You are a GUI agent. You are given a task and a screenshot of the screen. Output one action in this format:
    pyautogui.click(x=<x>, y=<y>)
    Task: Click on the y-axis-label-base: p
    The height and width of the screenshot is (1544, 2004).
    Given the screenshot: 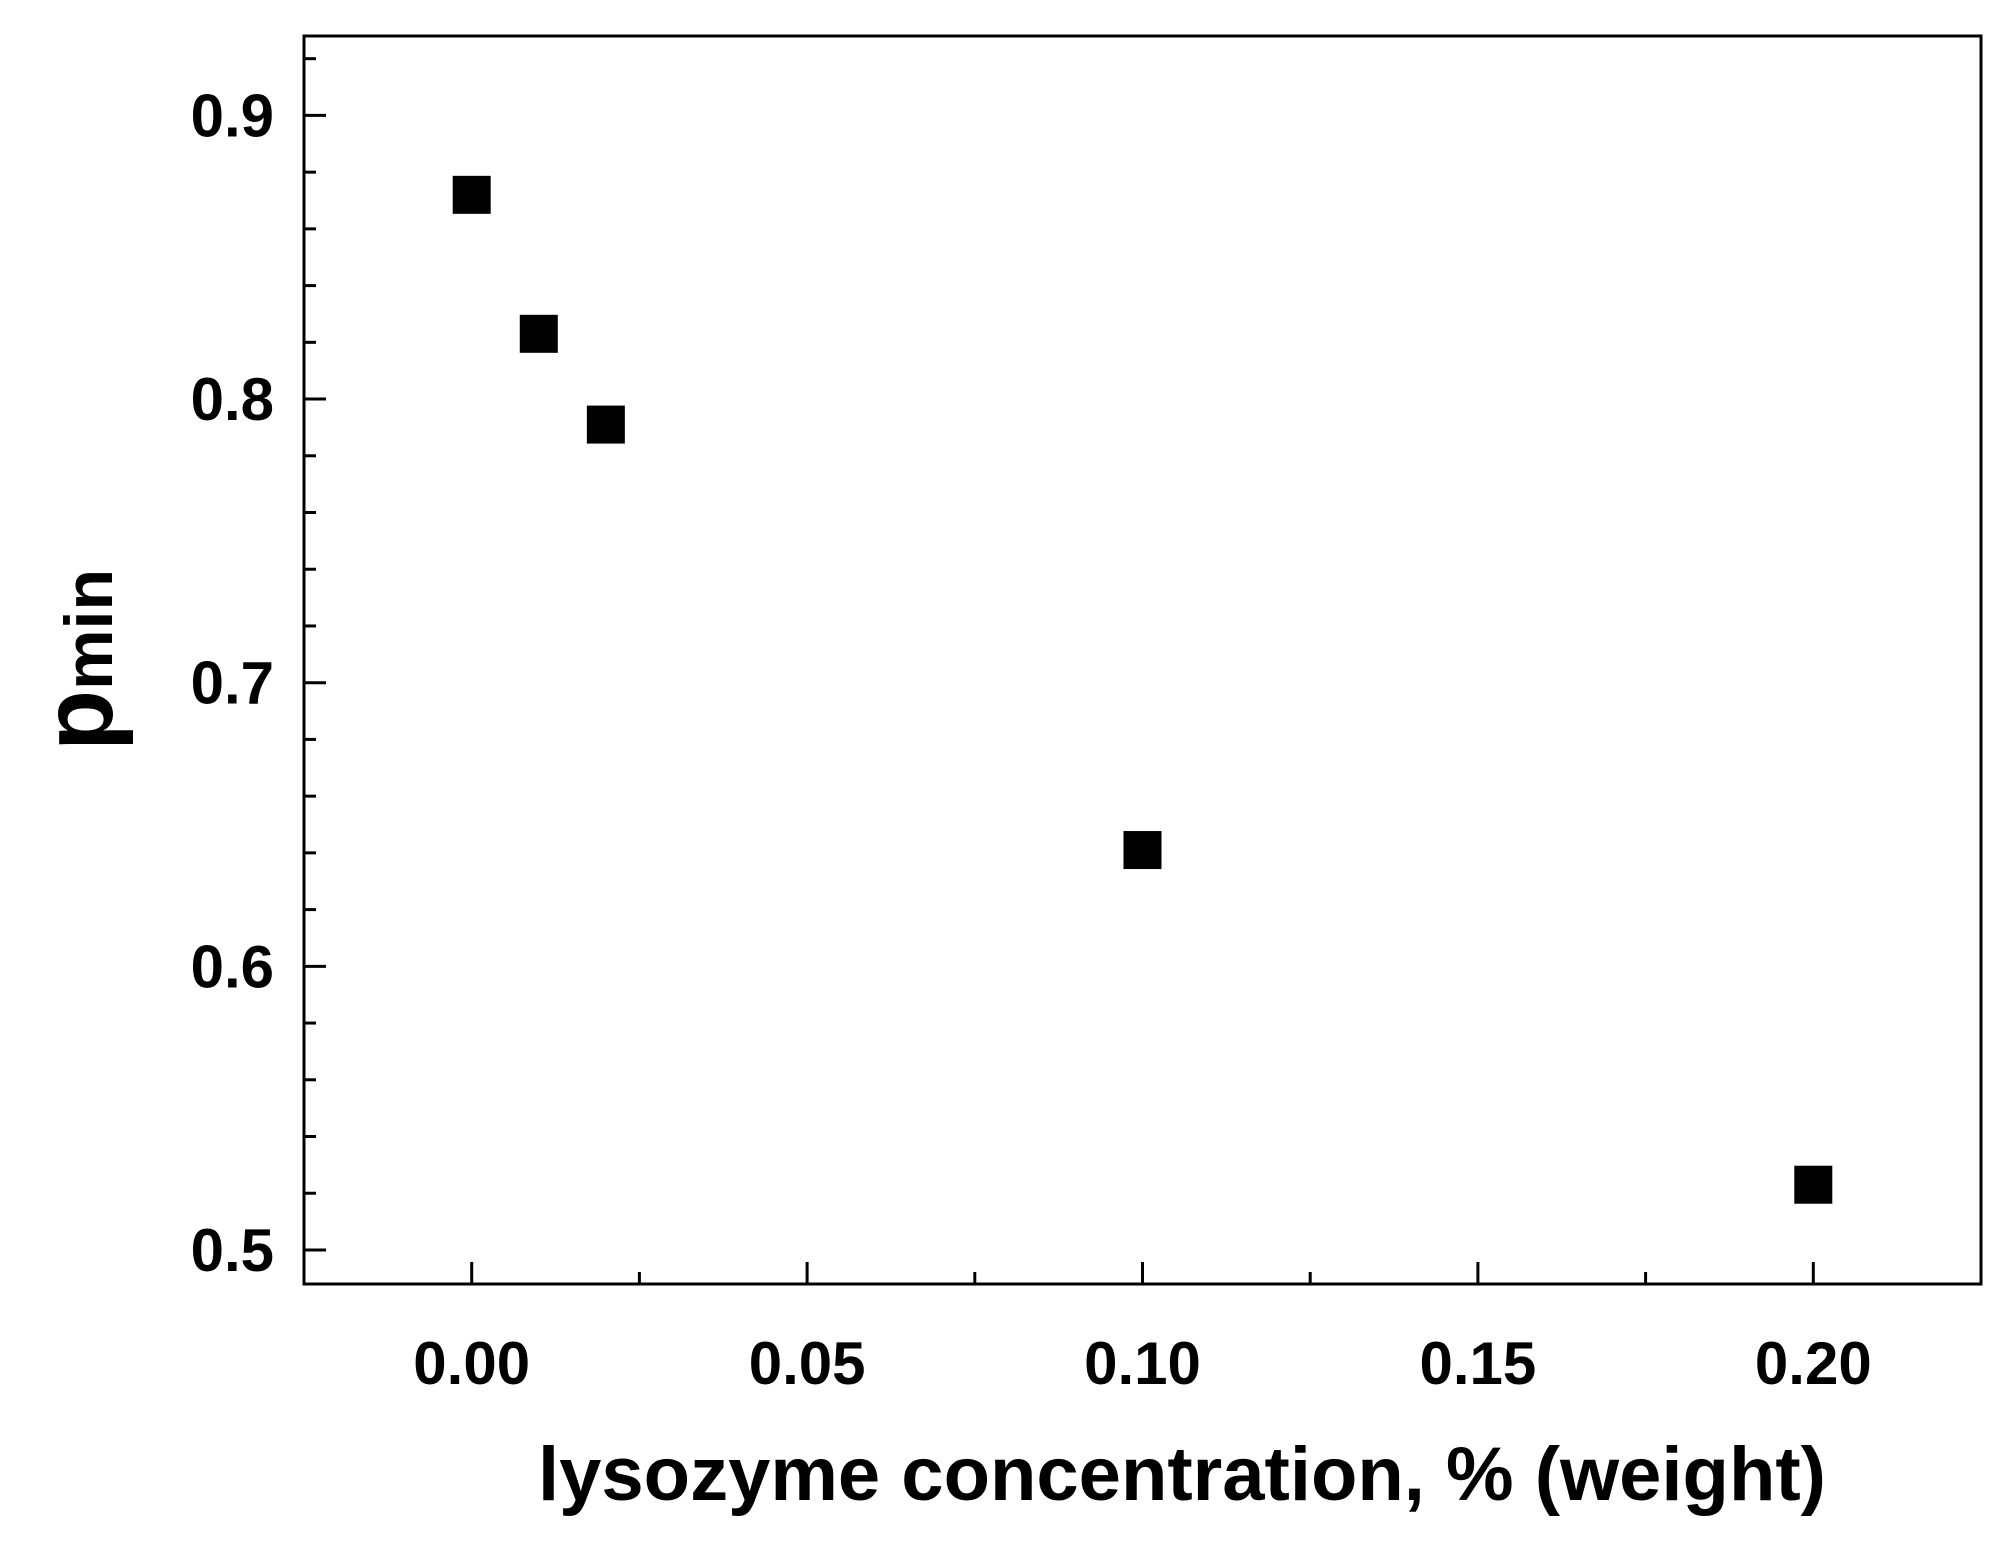 What is the action you would take?
    pyautogui.click(x=78, y=720)
    